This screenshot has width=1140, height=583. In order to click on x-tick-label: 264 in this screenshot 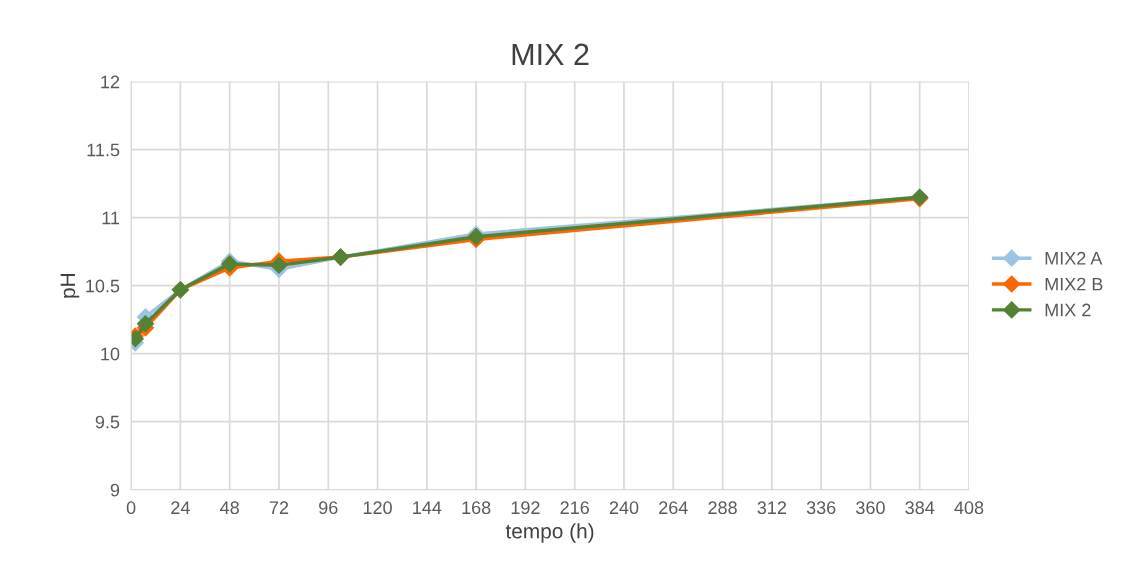, I will do `click(673, 508)`.